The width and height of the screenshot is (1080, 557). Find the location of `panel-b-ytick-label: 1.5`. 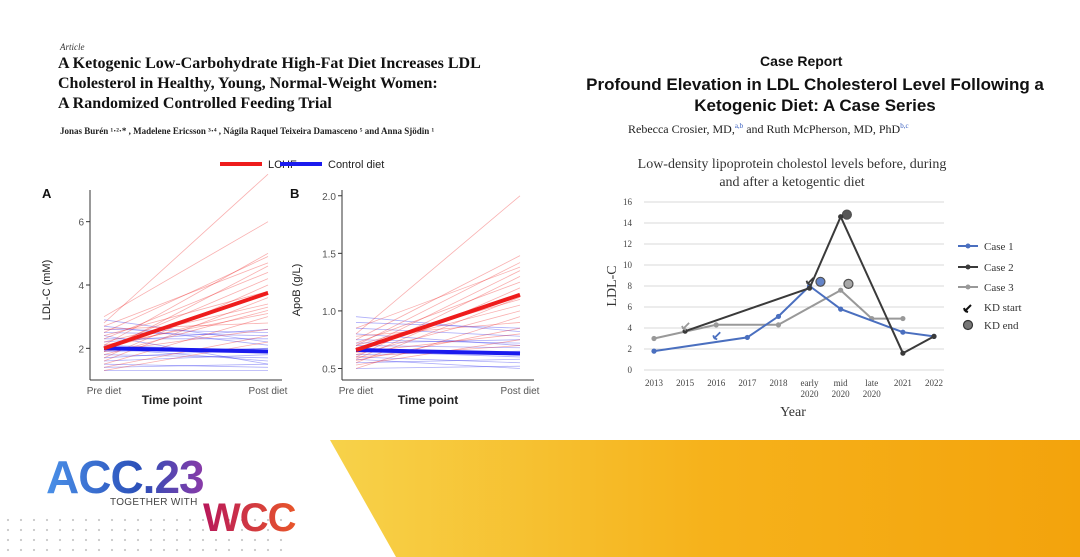

panel-b-ytick-label: 1.5 is located at coordinates (329, 254).